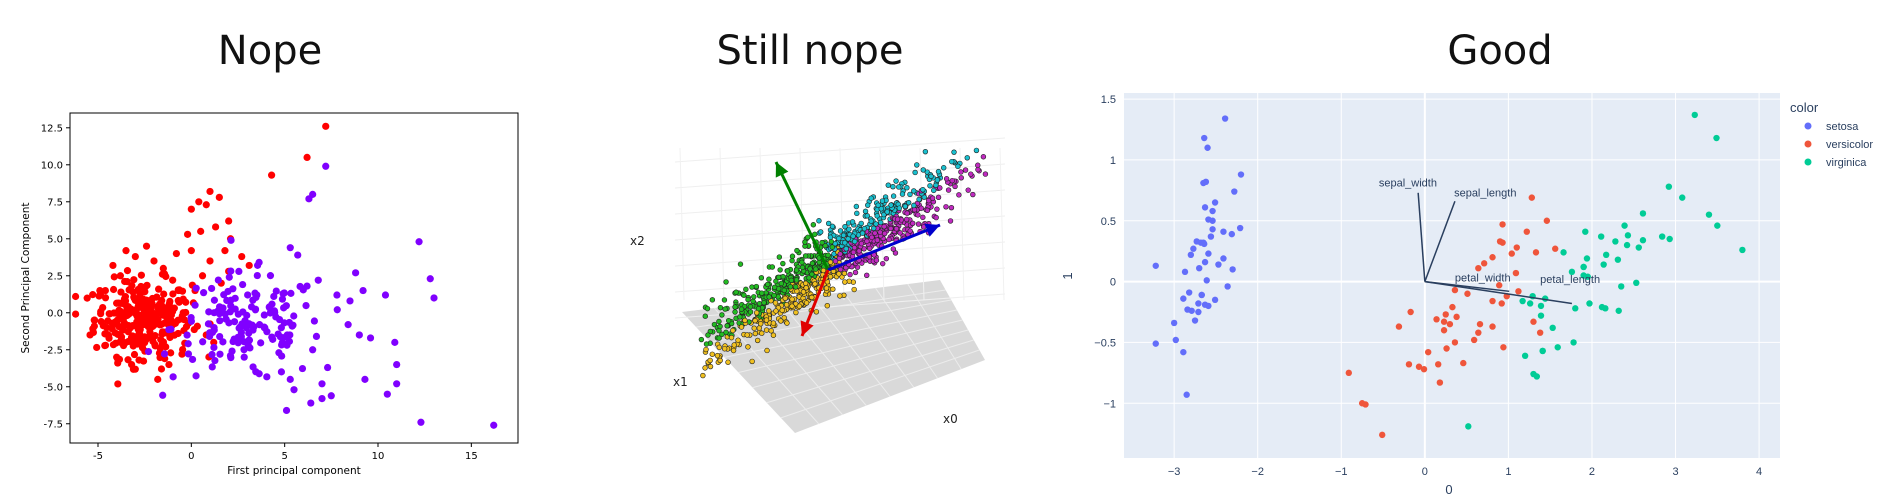 The height and width of the screenshot is (500, 1900). I want to click on mid-back-grid, so click(840, 306).